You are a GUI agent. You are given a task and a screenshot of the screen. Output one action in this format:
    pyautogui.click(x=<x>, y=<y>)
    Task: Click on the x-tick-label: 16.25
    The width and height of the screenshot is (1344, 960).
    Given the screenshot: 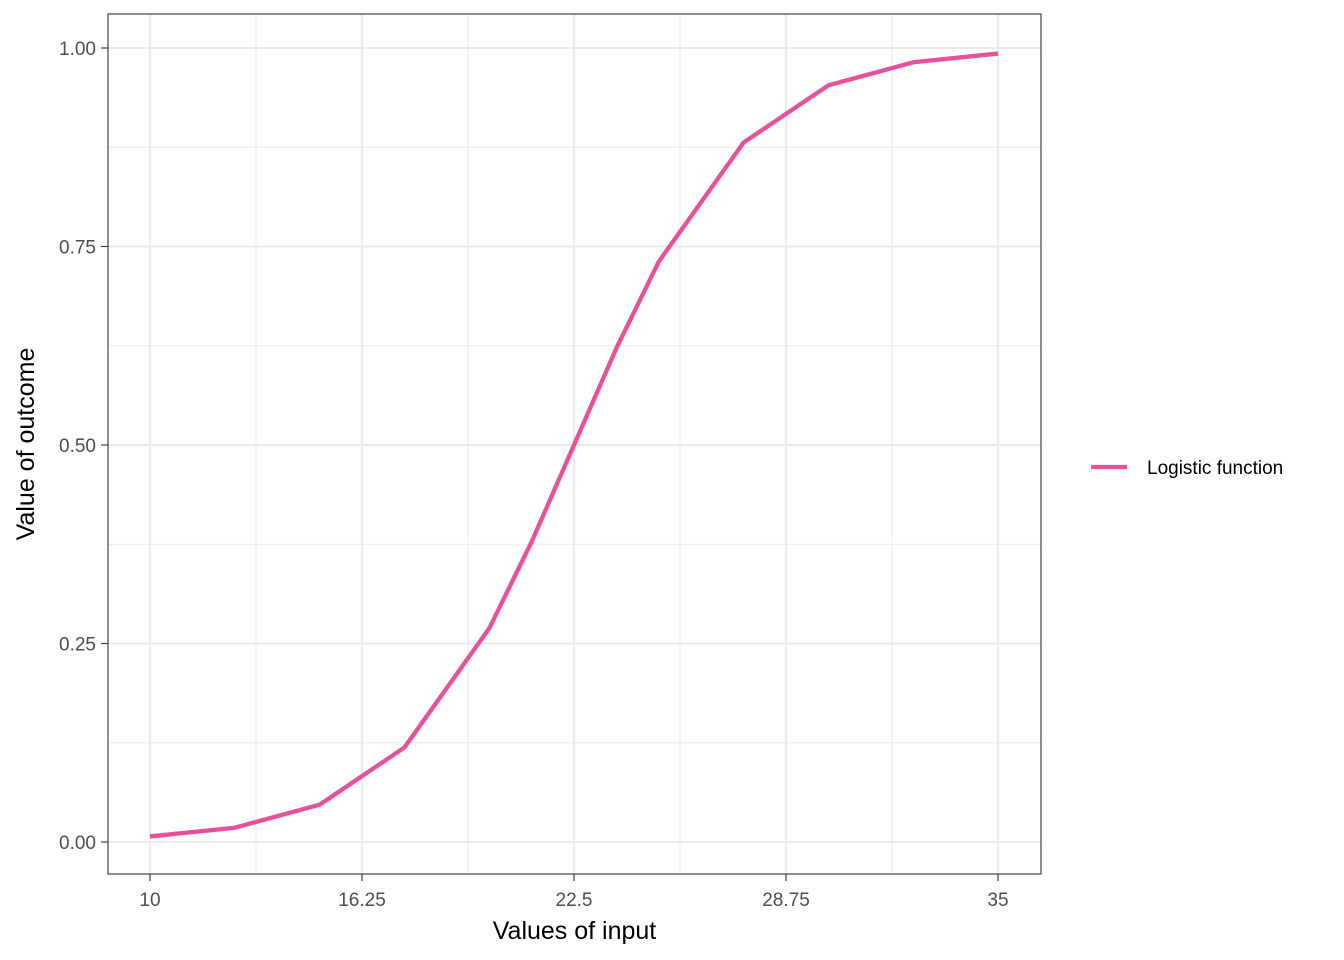 What is the action you would take?
    pyautogui.click(x=362, y=900)
    